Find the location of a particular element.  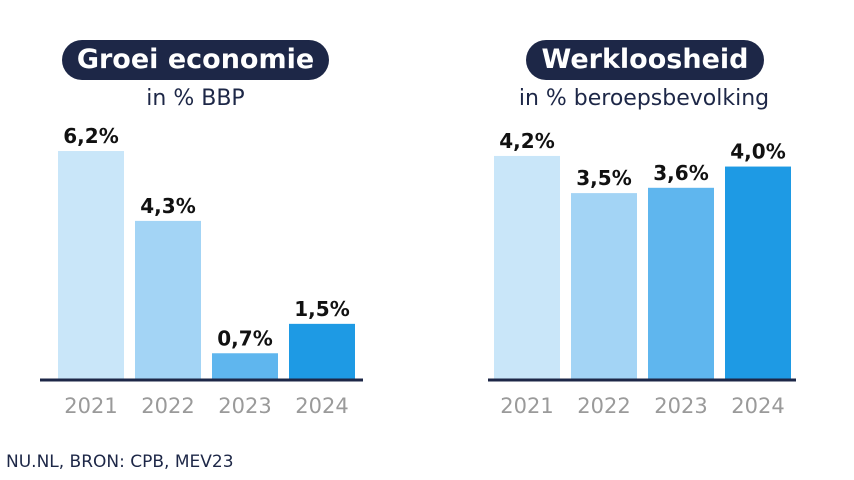

data-label-2022: 4,3% is located at coordinates (167, 206).